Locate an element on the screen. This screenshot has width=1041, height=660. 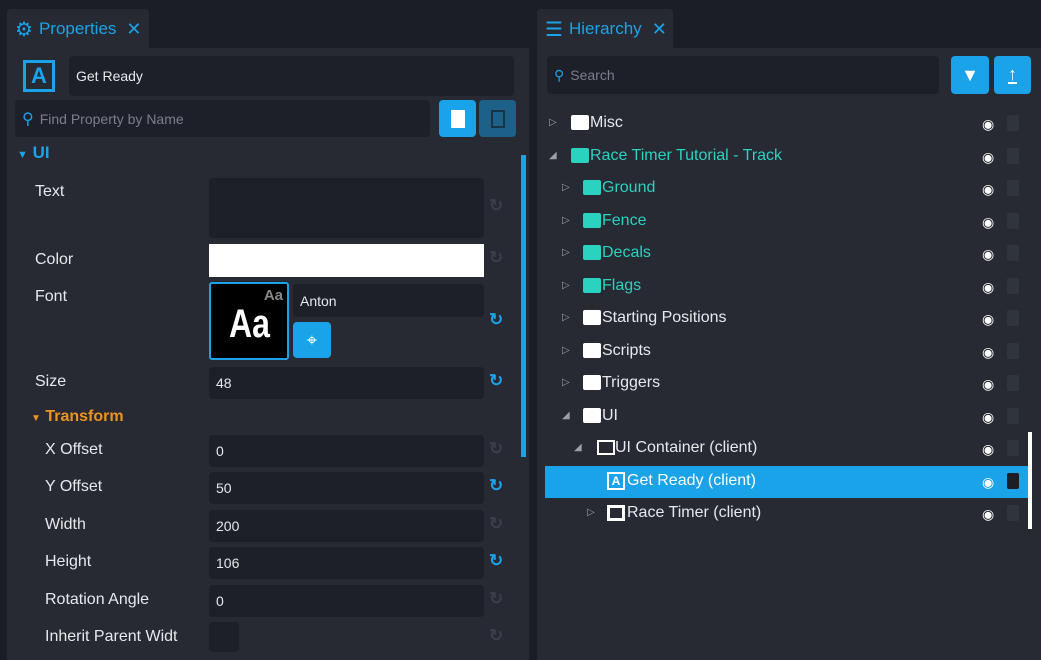
hierarchy-item: ◢ Race Timer Tutorial - Track ◉ is located at coordinates (787, 157).